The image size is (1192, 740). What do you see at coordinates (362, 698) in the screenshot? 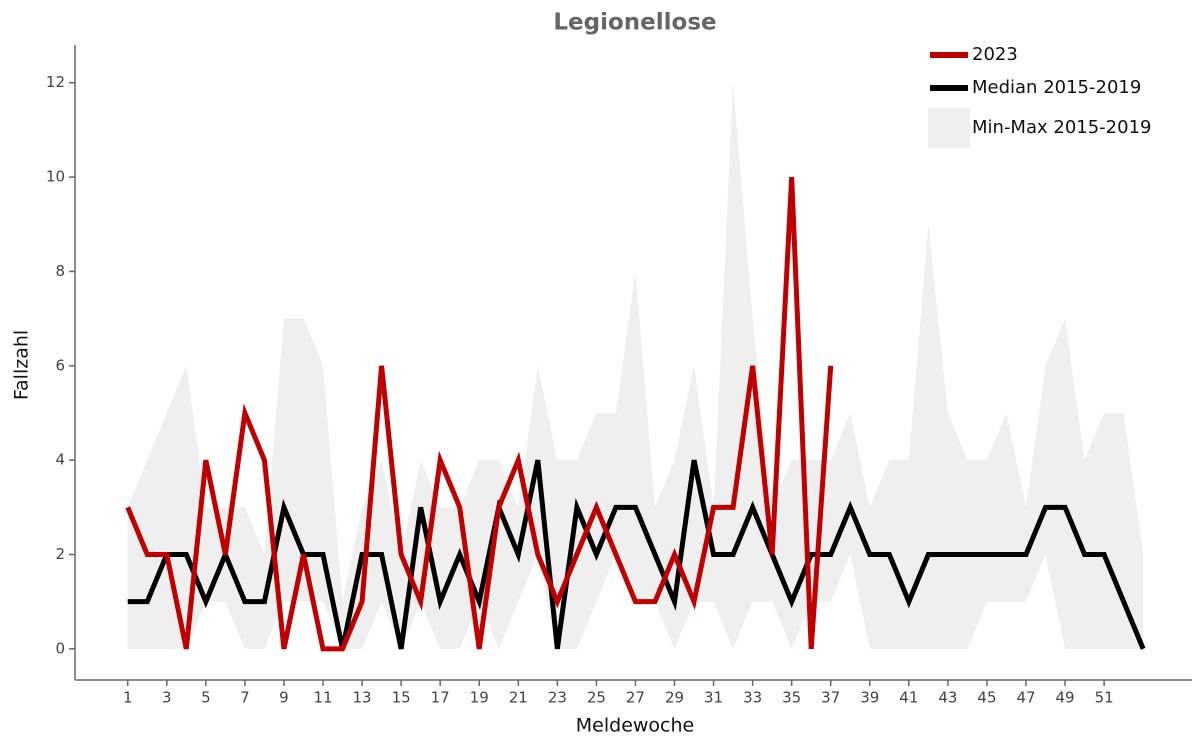
I see `x-tick-label: 13` at bounding box center [362, 698].